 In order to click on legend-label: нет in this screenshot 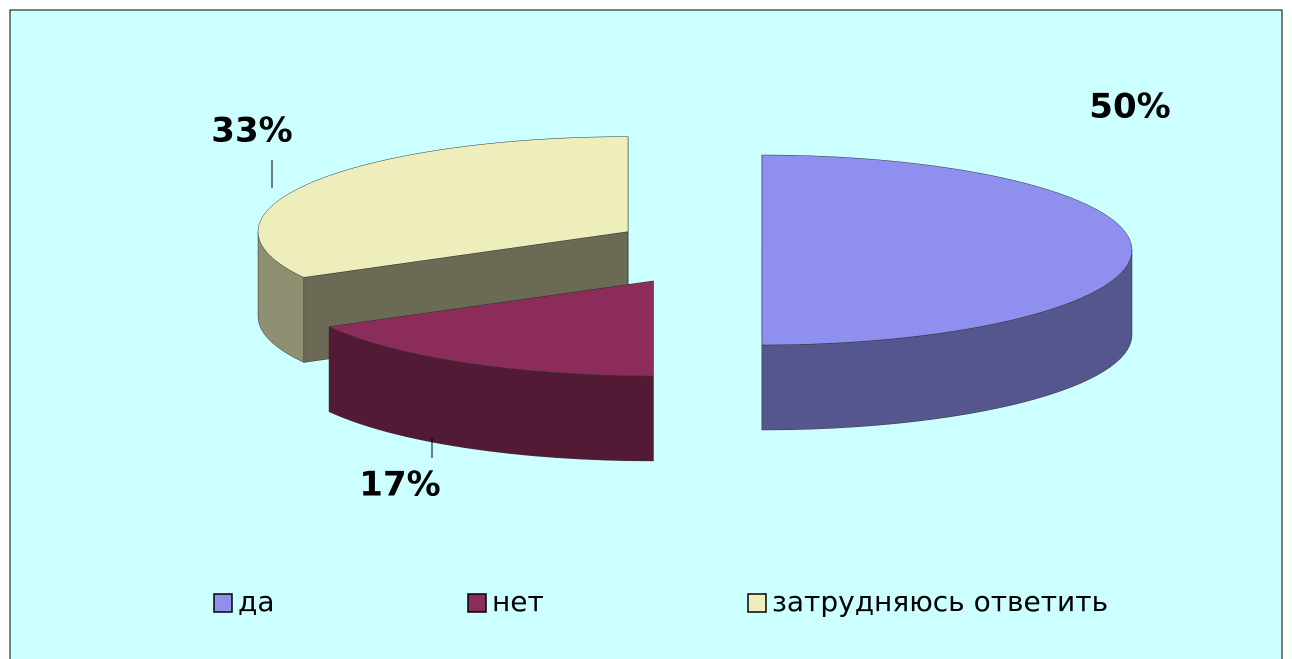, I will do `click(518, 601)`.